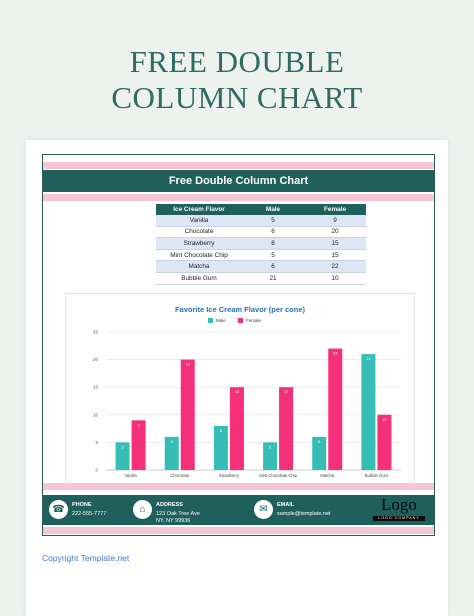 Image resolution: width=474 pixels, height=616 pixels. Describe the element at coordinates (199, 255) in the screenshot. I see `table-cell: Mint Chocolate Chip` at that location.